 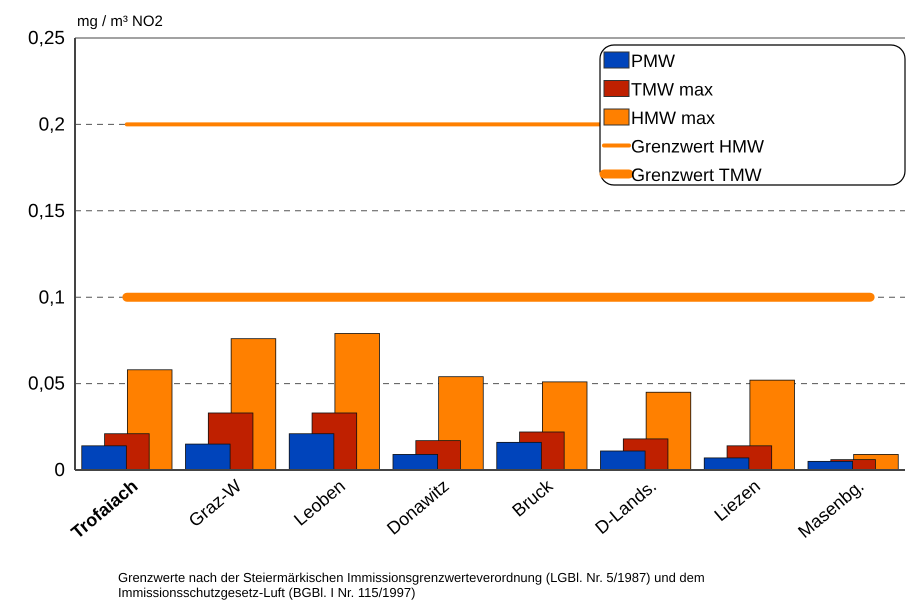 What do you see at coordinates (46, 384) in the screenshot?
I see `y-tick-label: 0,05` at bounding box center [46, 384].